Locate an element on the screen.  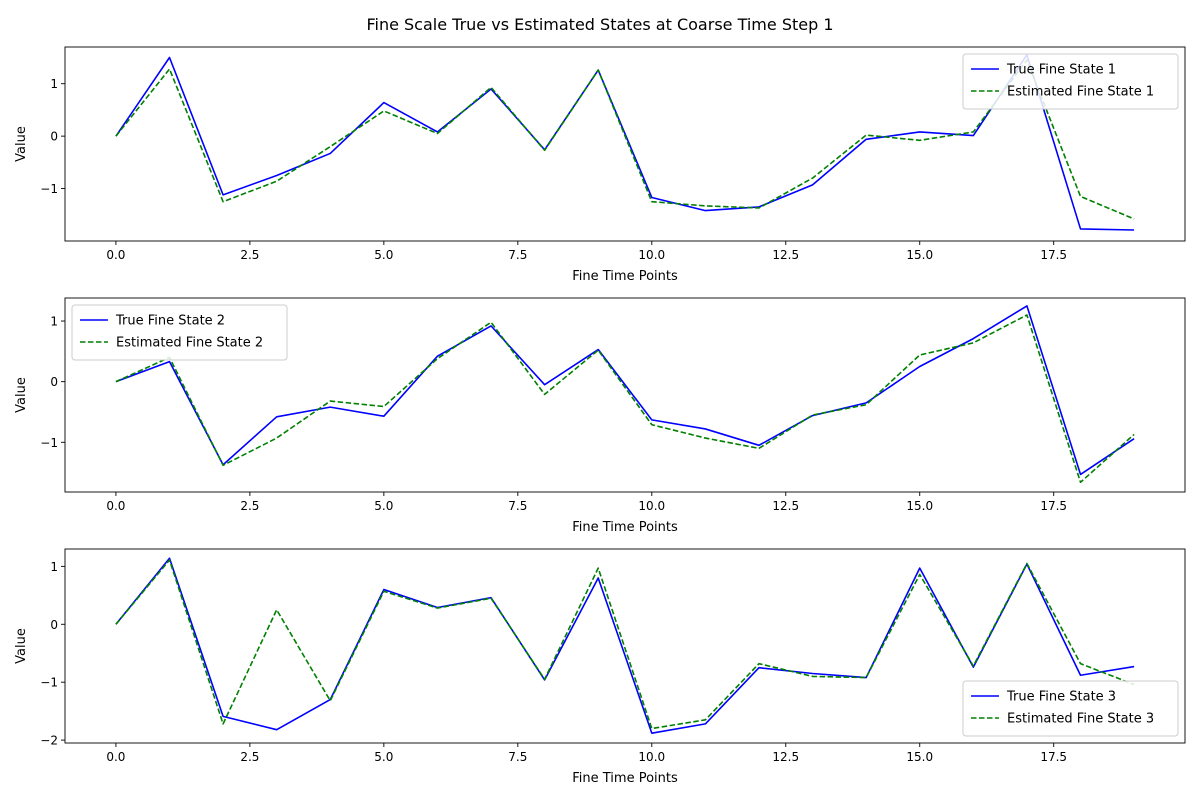
y-tick-label: −2 is located at coordinates (49, 741).